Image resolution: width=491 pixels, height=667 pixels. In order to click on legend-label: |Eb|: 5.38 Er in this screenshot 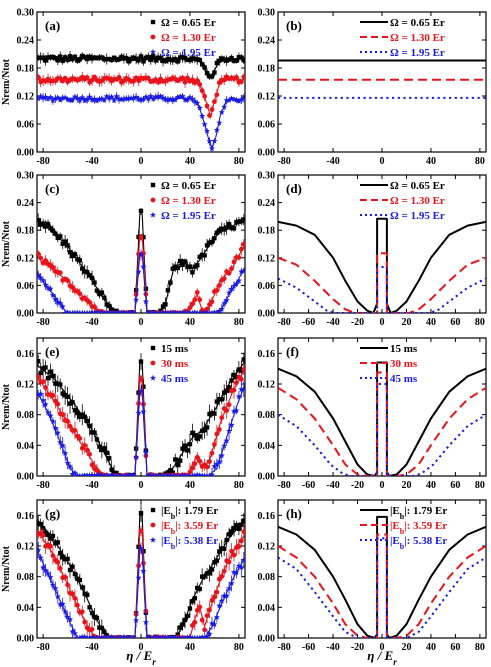, I will do `click(418, 543)`.